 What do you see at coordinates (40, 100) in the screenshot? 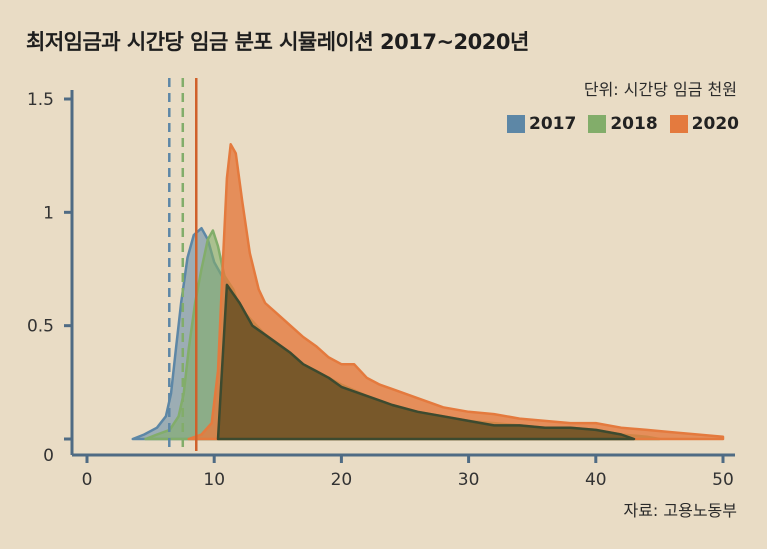
I see `y-tick-label: 1.5` at bounding box center [40, 100].